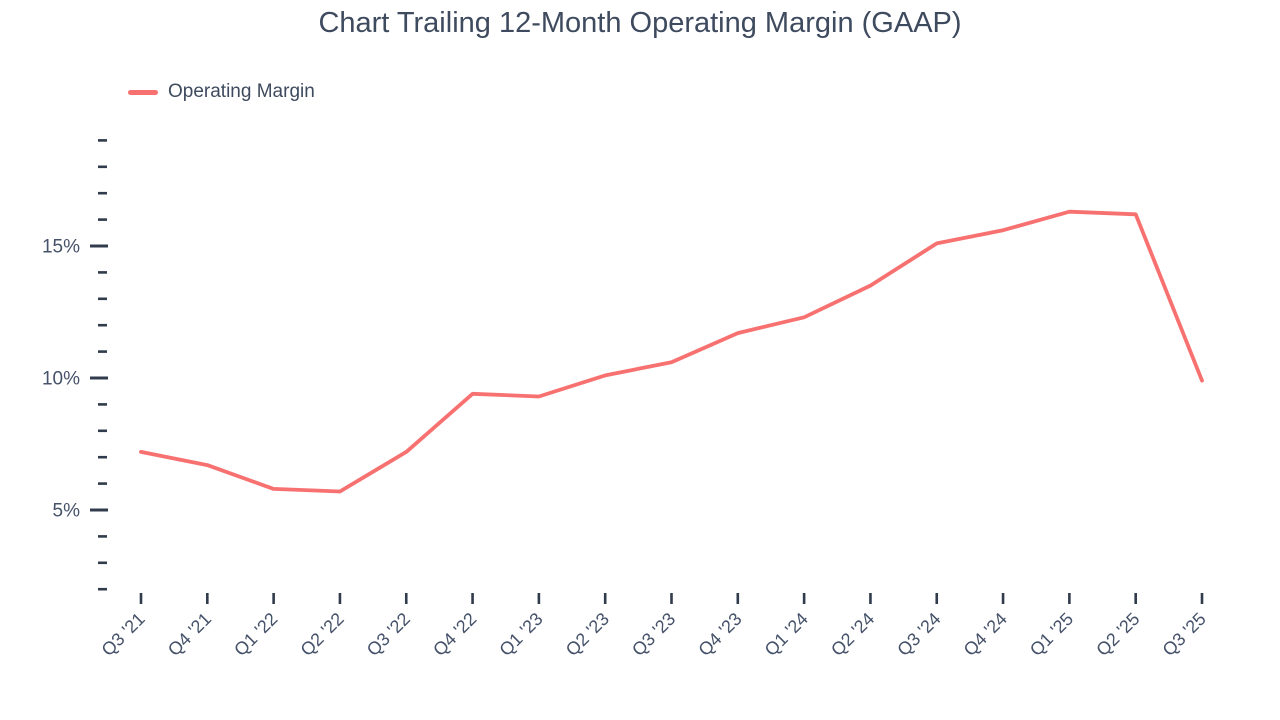 The height and width of the screenshot is (720, 1280). Describe the element at coordinates (520, 634) in the screenshot. I see `x-tick-label: Q1 '23` at that location.